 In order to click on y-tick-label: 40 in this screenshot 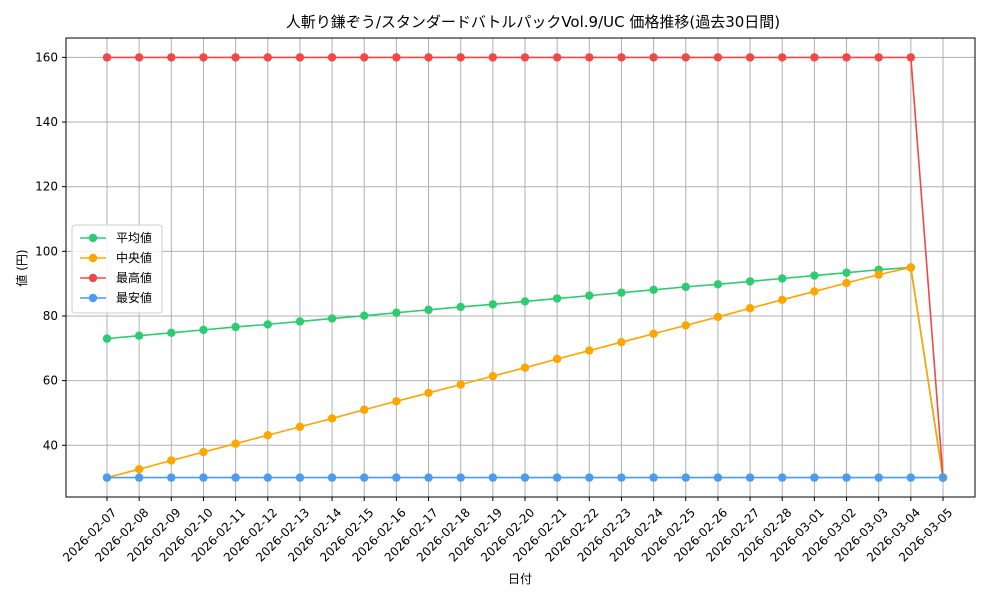, I will do `click(50, 445)`.